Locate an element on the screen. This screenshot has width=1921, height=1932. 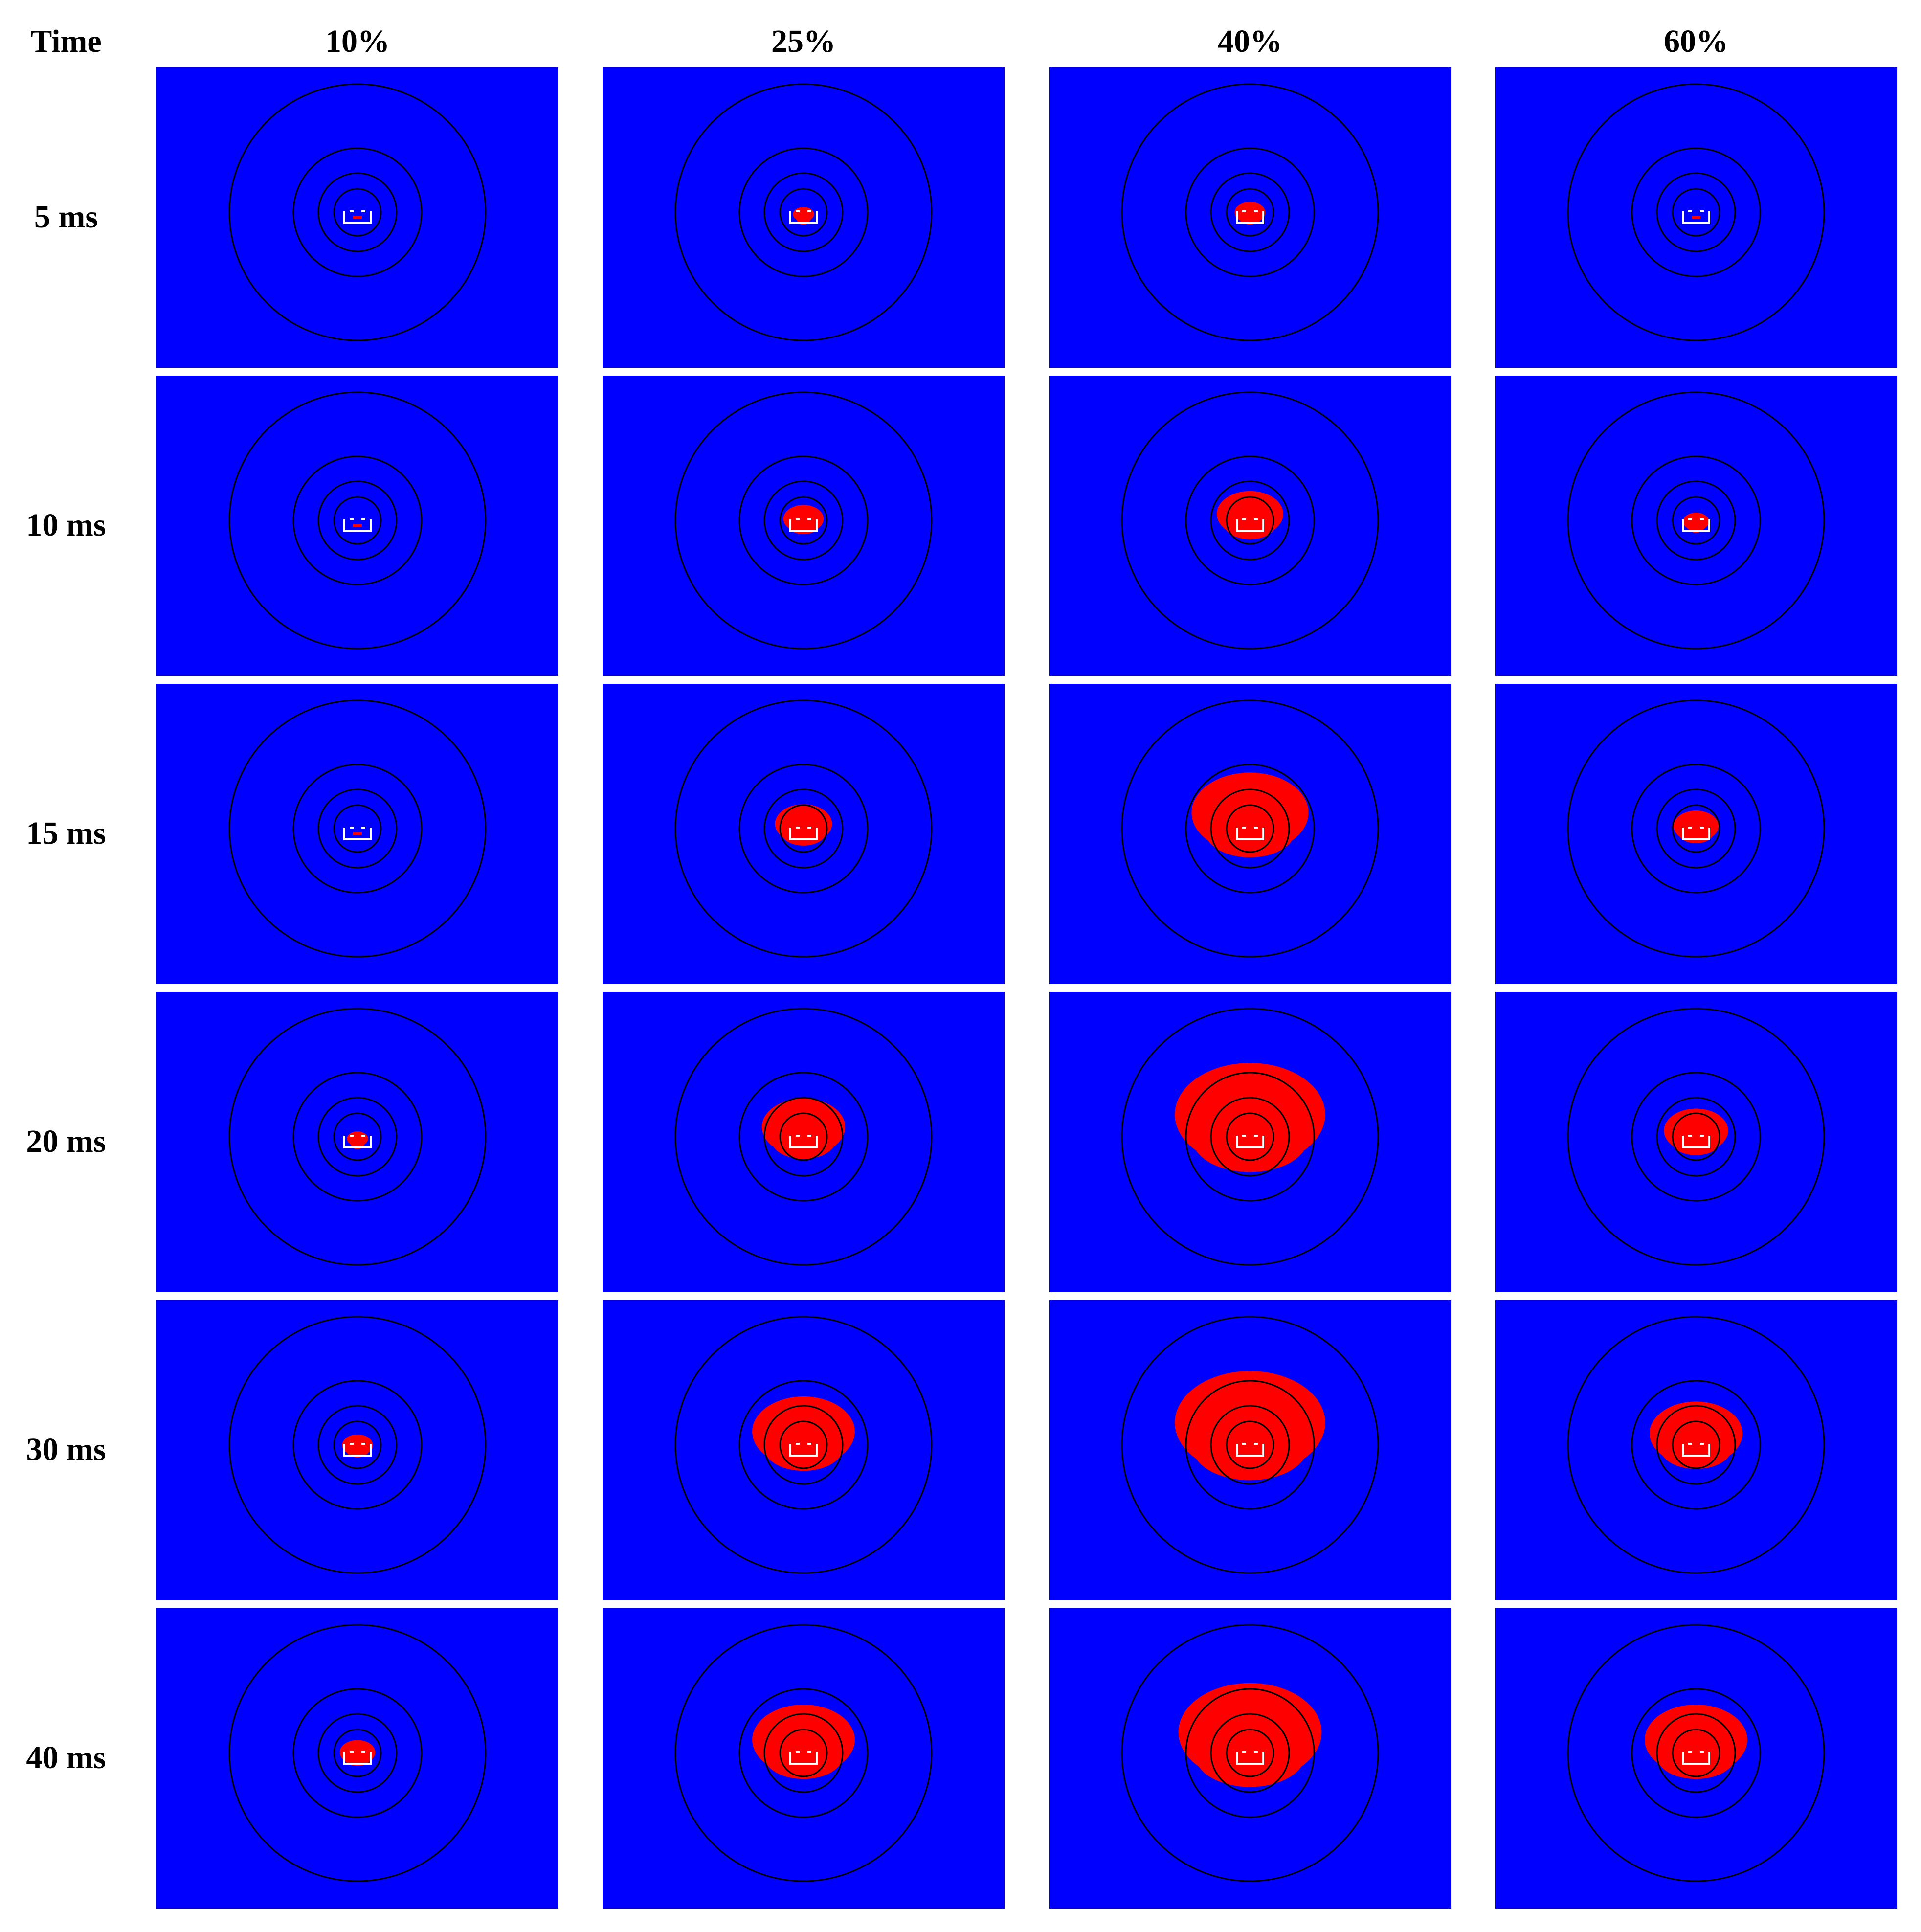
column-header: 25% is located at coordinates (803, 41).